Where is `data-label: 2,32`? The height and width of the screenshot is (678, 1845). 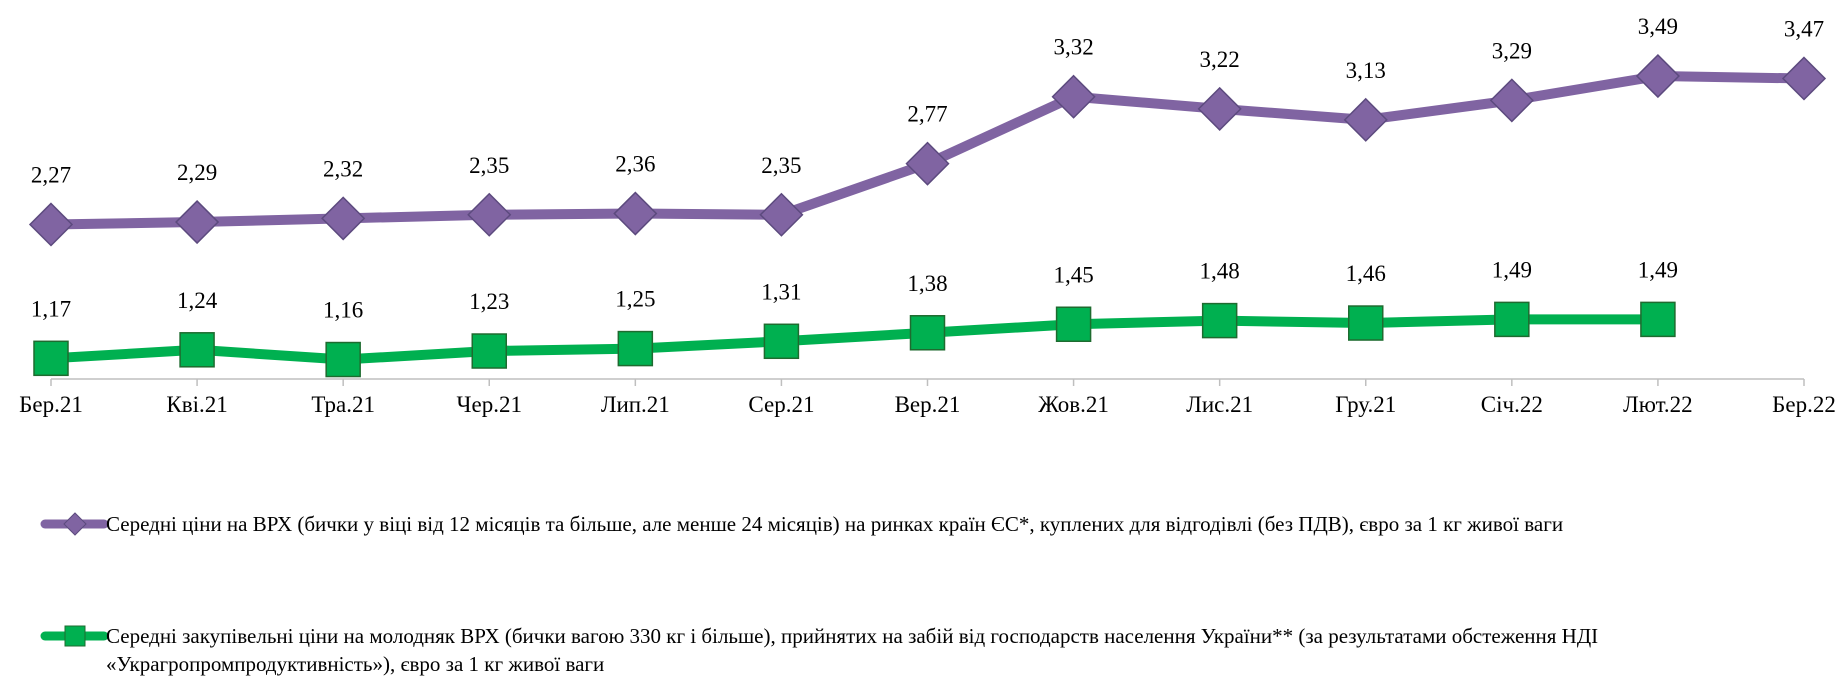
data-label: 2,32 is located at coordinates (343, 168).